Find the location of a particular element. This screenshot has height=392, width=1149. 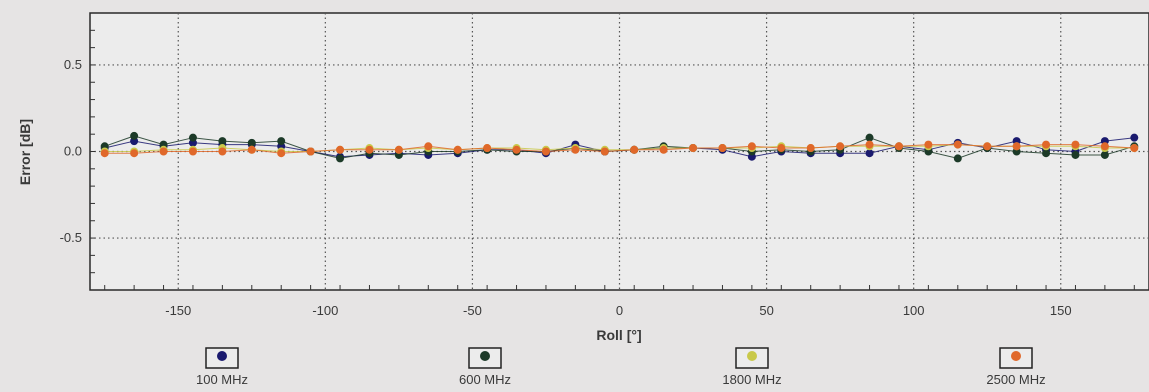

legend-item: 1800 MHz is located at coordinates (752, 367).